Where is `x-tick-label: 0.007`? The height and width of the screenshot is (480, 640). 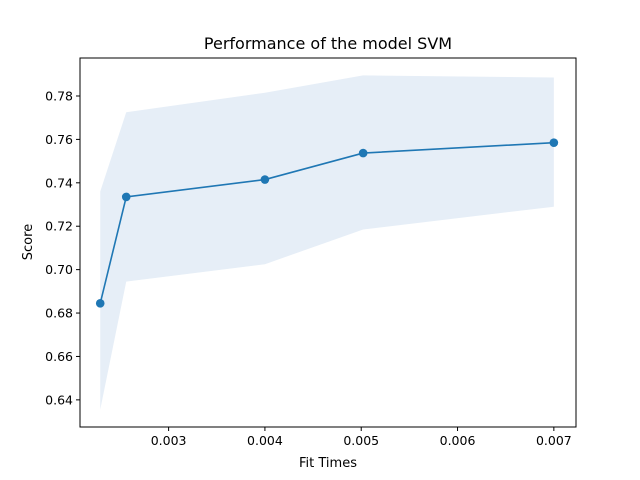
x-tick-label: 0.007 is located at coordinates (554, 440).